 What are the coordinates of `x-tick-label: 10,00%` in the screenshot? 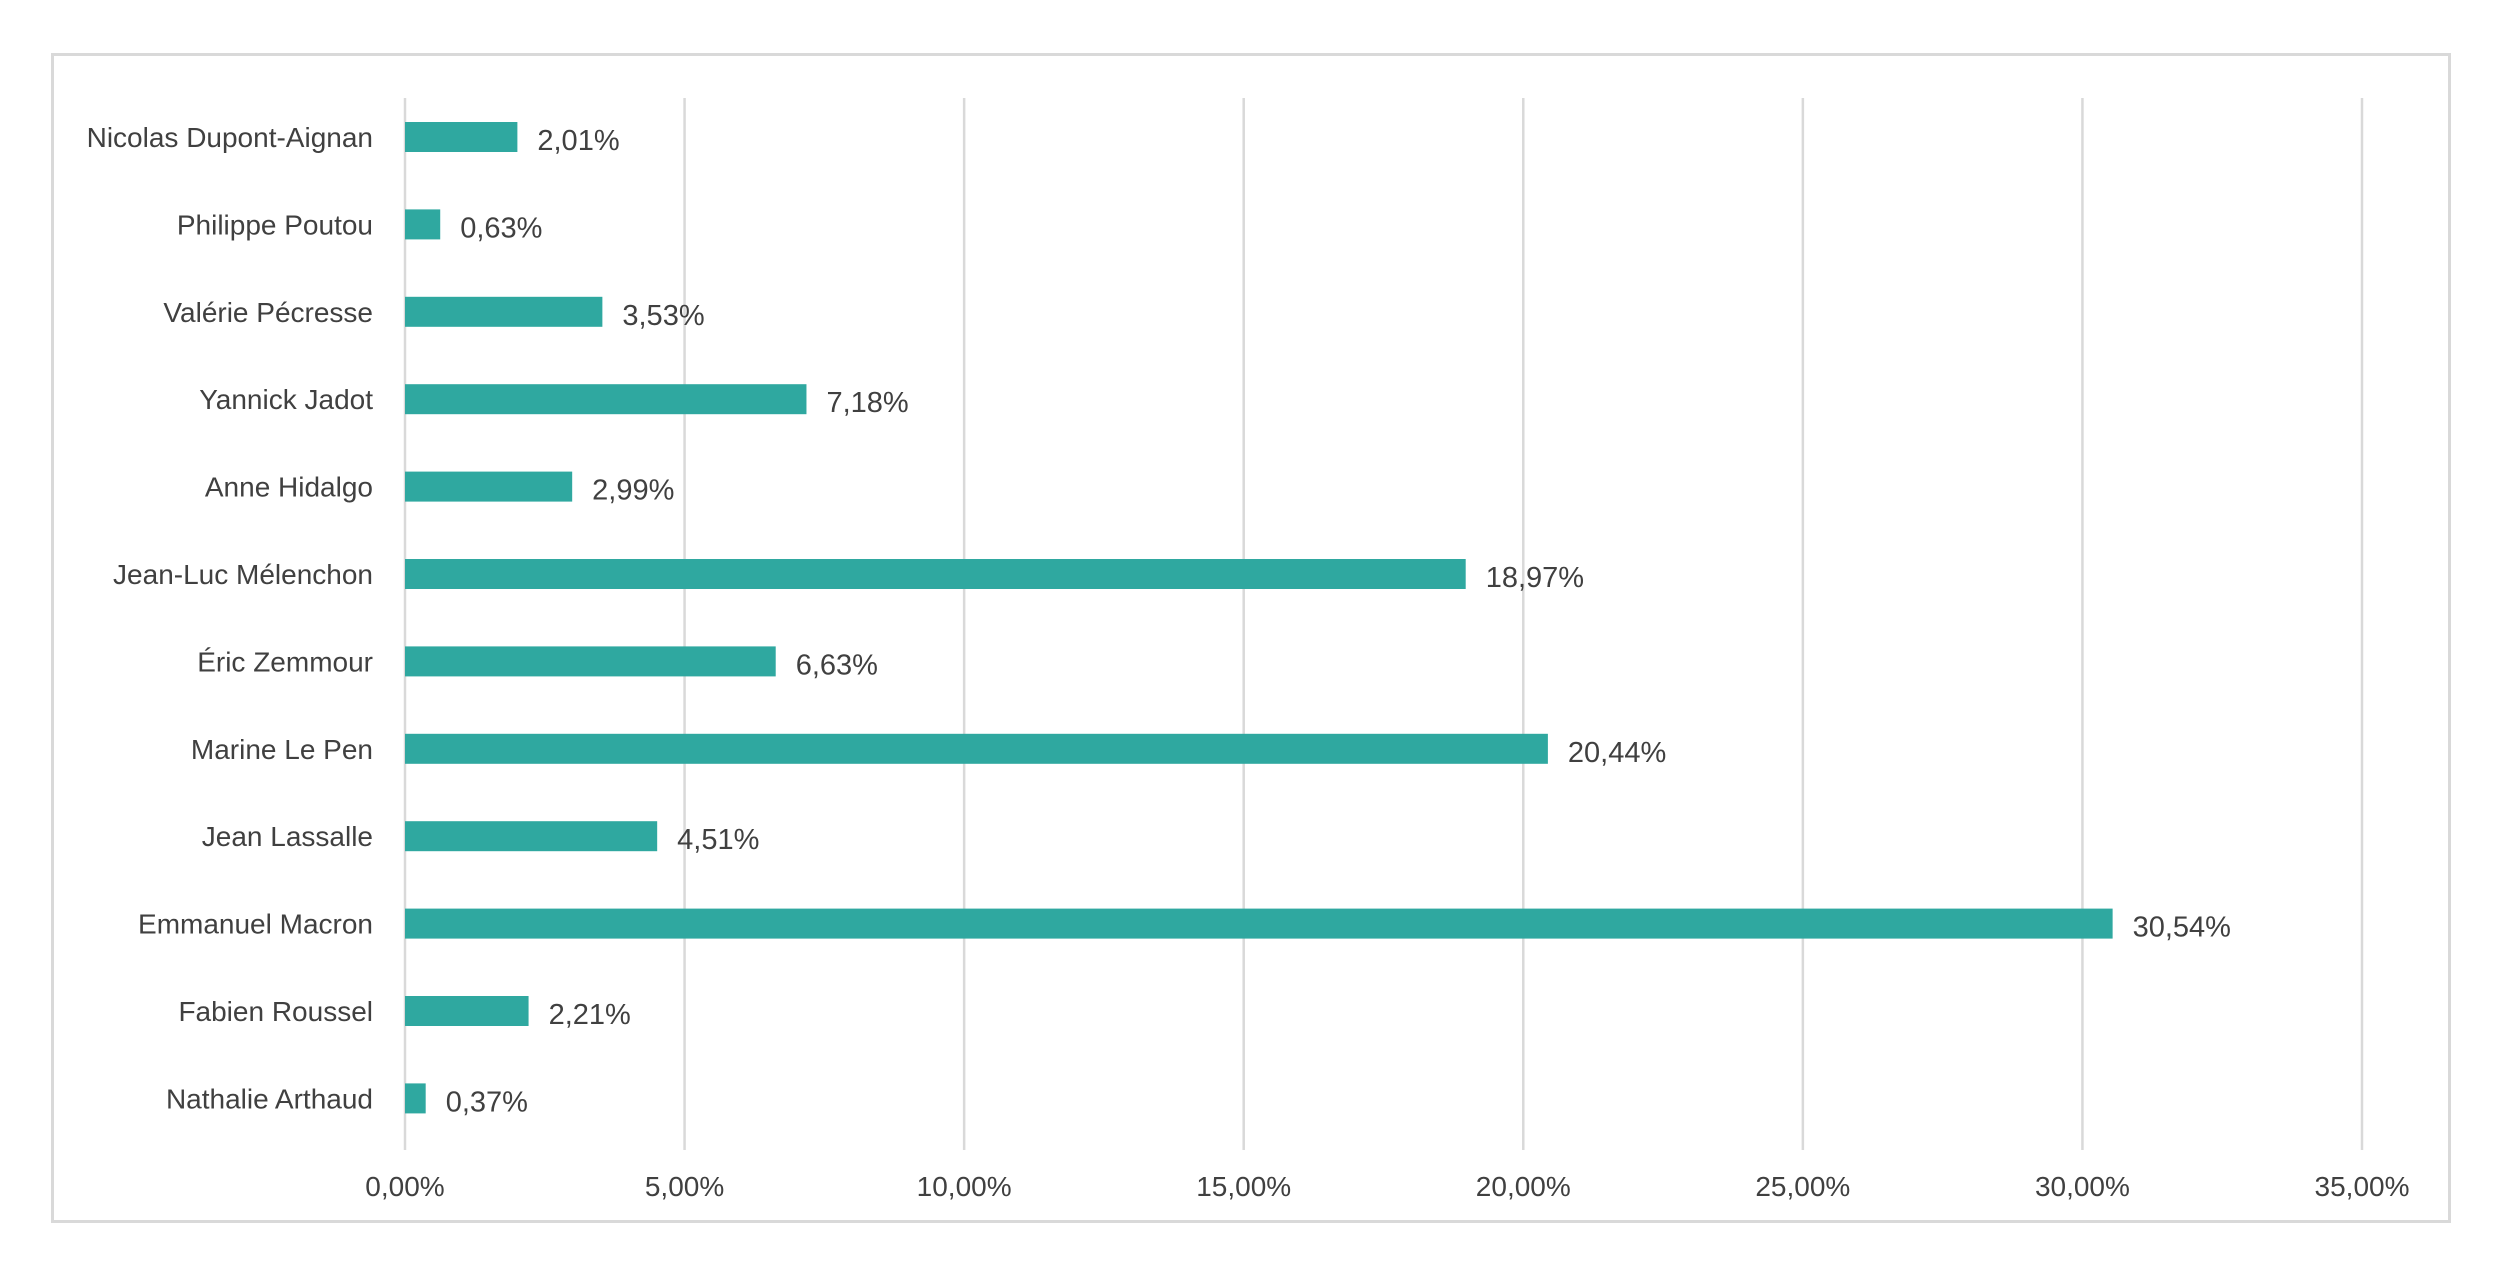 It's located at (964, 1186).